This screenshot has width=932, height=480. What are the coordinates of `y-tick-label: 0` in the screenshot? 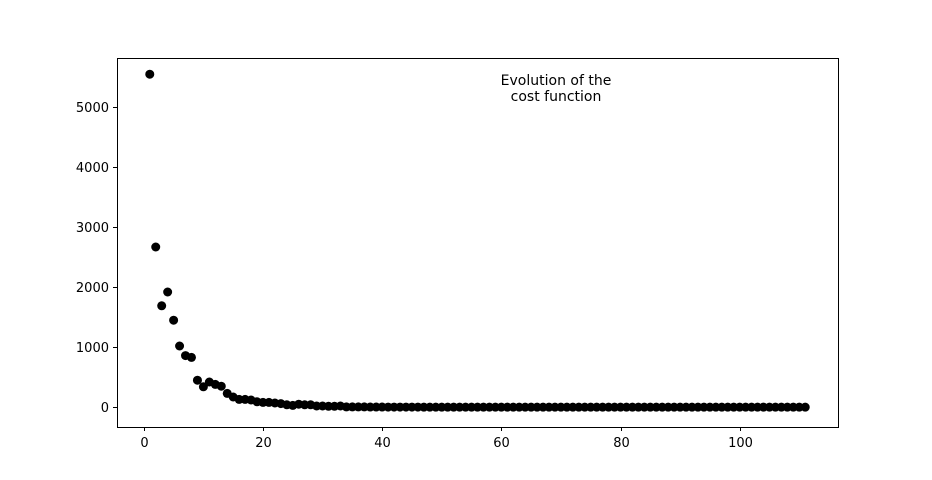 It's located at (105, 408).